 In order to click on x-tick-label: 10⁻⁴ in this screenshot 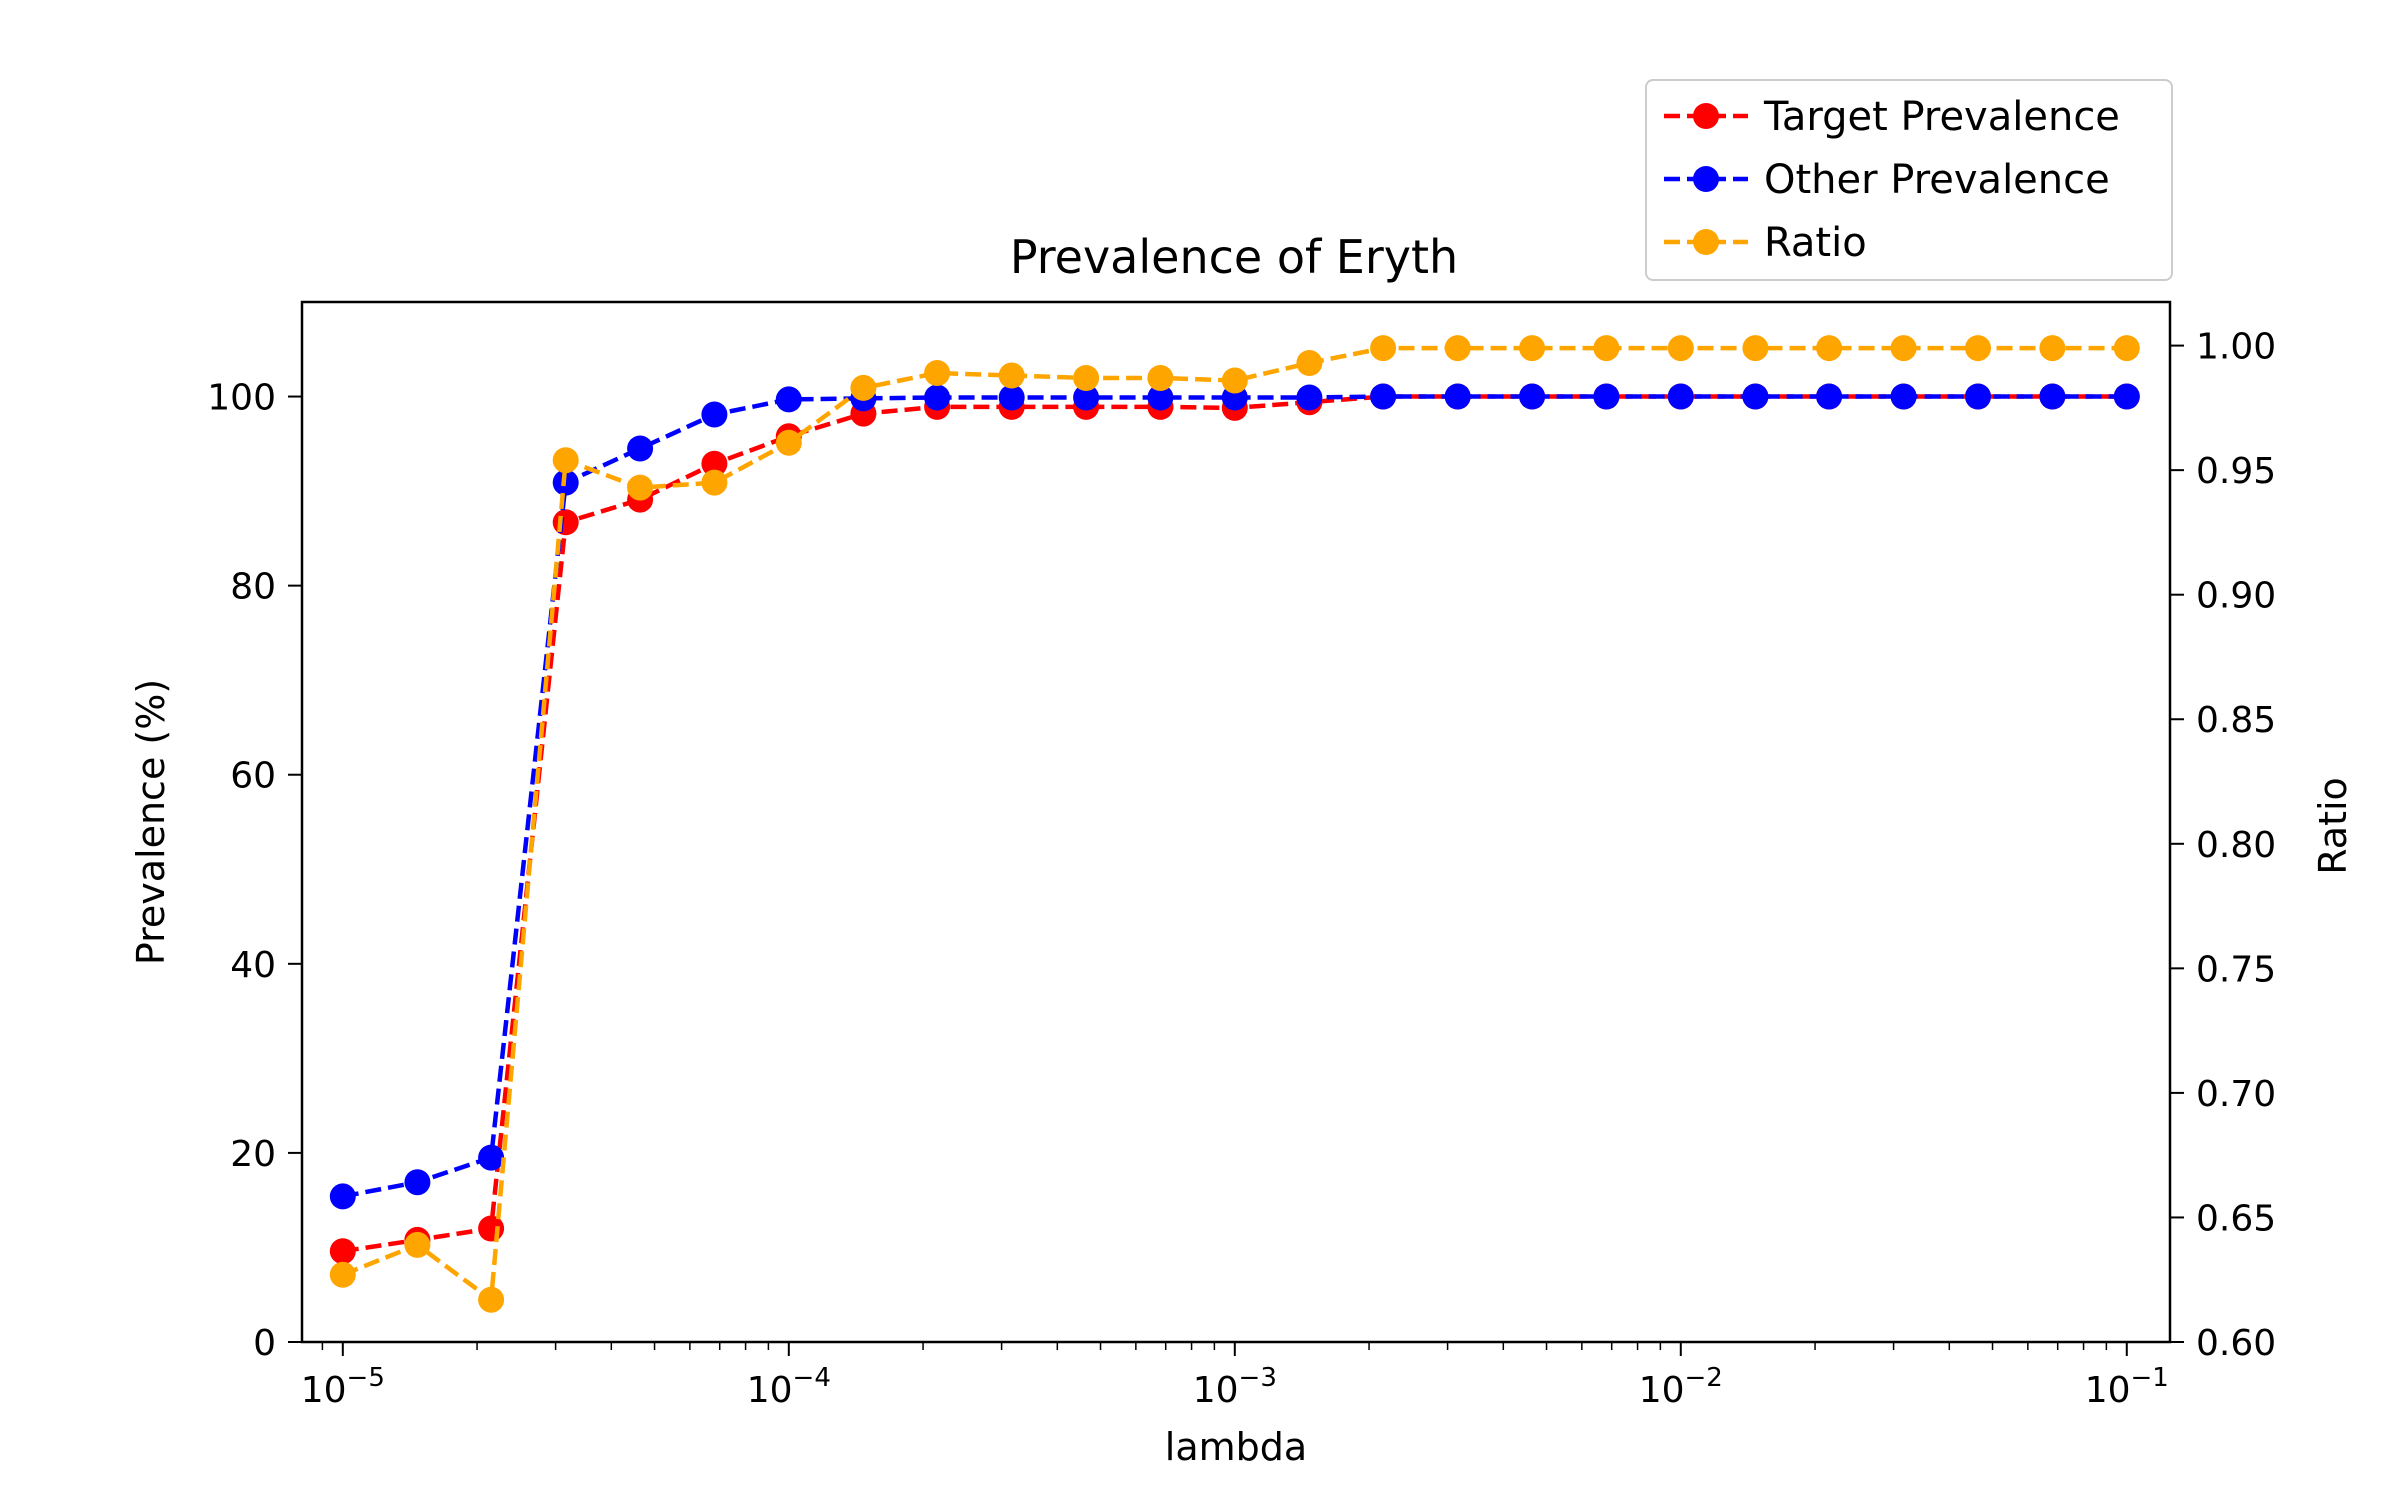, I will do `click(789, 1387)`.